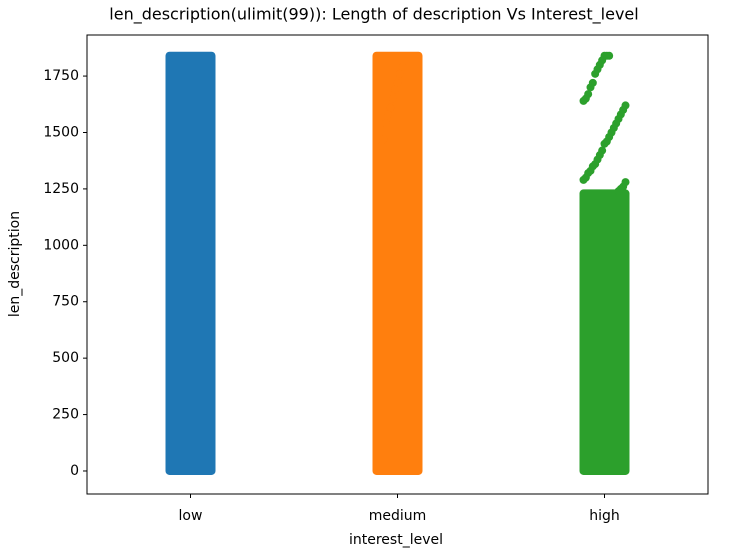 The image size is (749, 556). What do you see at coordinates (65, 302) in the screenshot?
I see `y-tick-label: 750` at bounding box center [65, 302].